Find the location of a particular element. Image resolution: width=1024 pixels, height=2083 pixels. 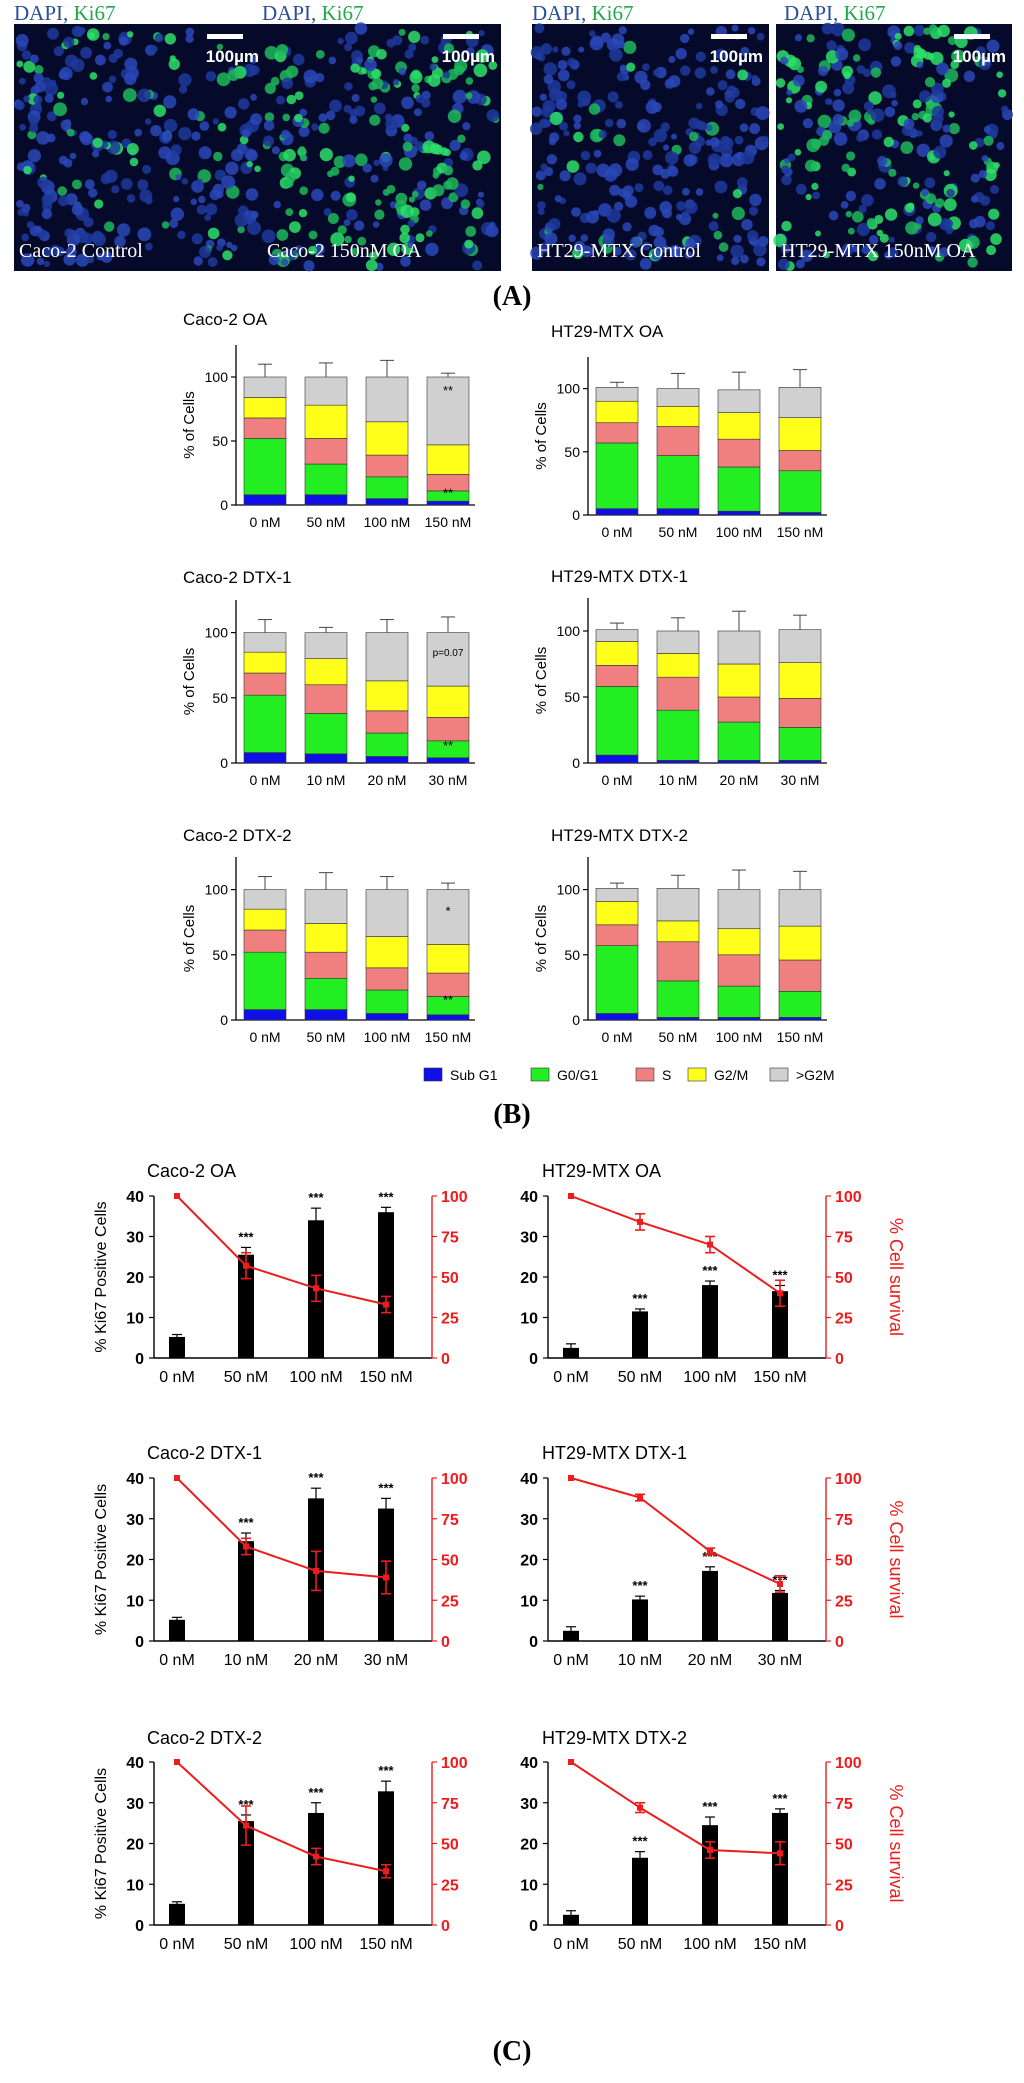

y-axis-label: % of Cells is located at coordinates (189, 682).